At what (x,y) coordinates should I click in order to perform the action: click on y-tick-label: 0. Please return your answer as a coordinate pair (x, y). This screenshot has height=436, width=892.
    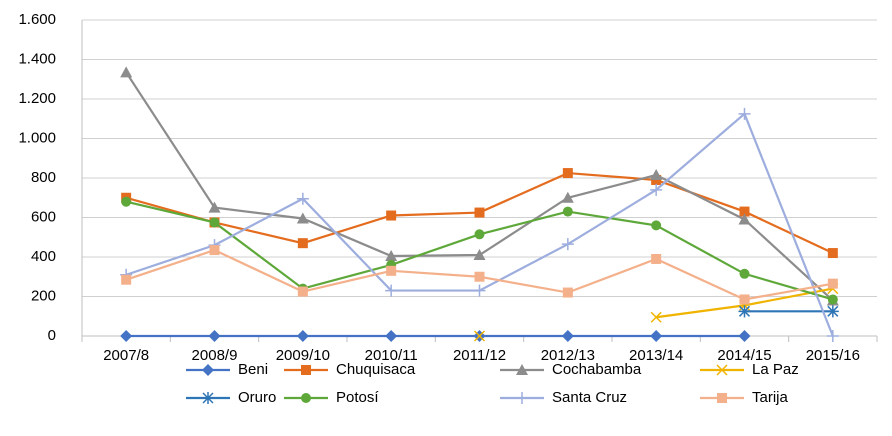
    Looking at the image, I should click on (52, 335).